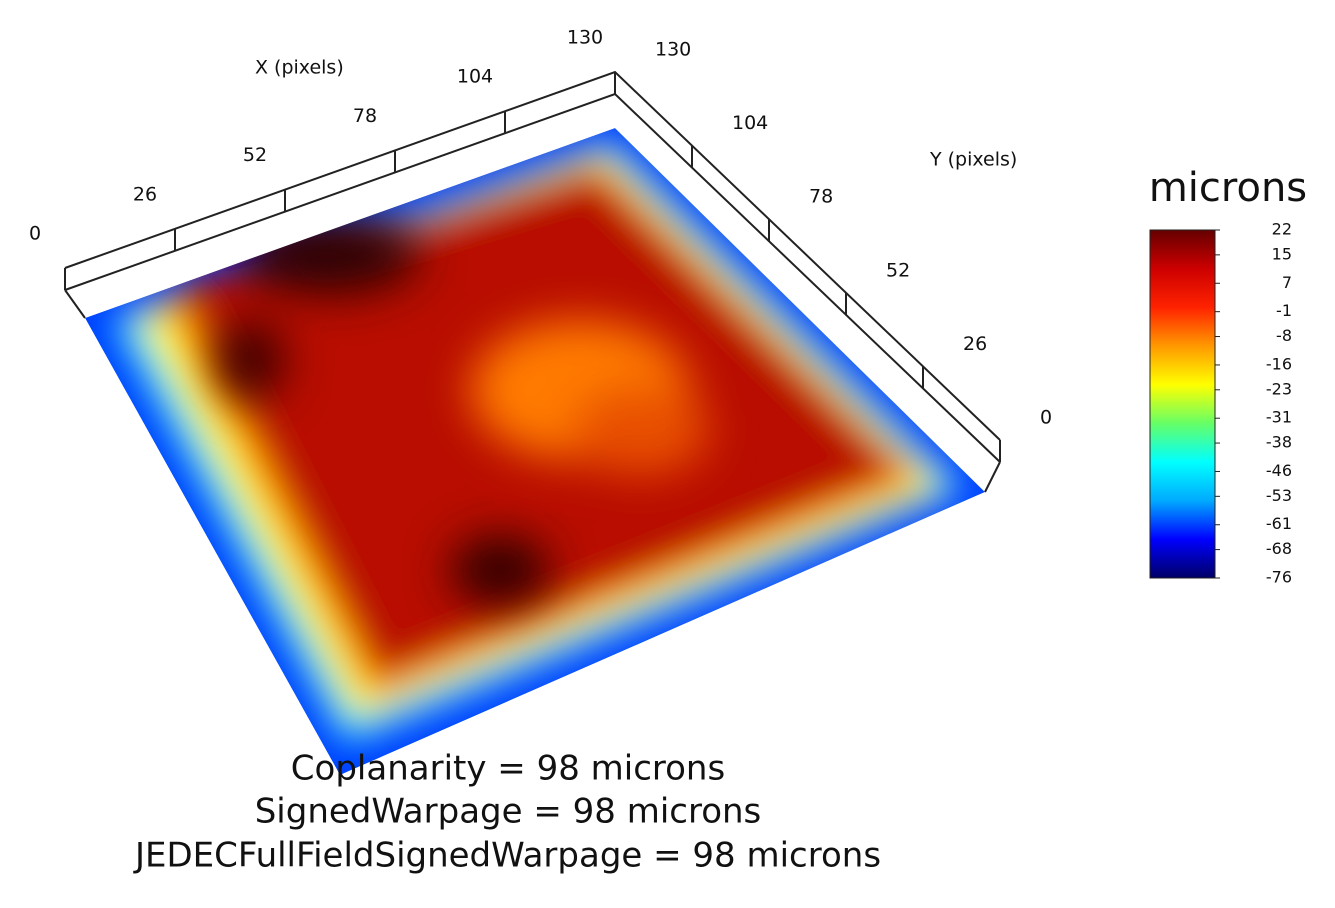 The height and width of the screenshot is (908, 1335). What do you see at coordinates (35, 234) in the screenshot?
I see `x-tick-label: 0` at bounding box center [35, 234].